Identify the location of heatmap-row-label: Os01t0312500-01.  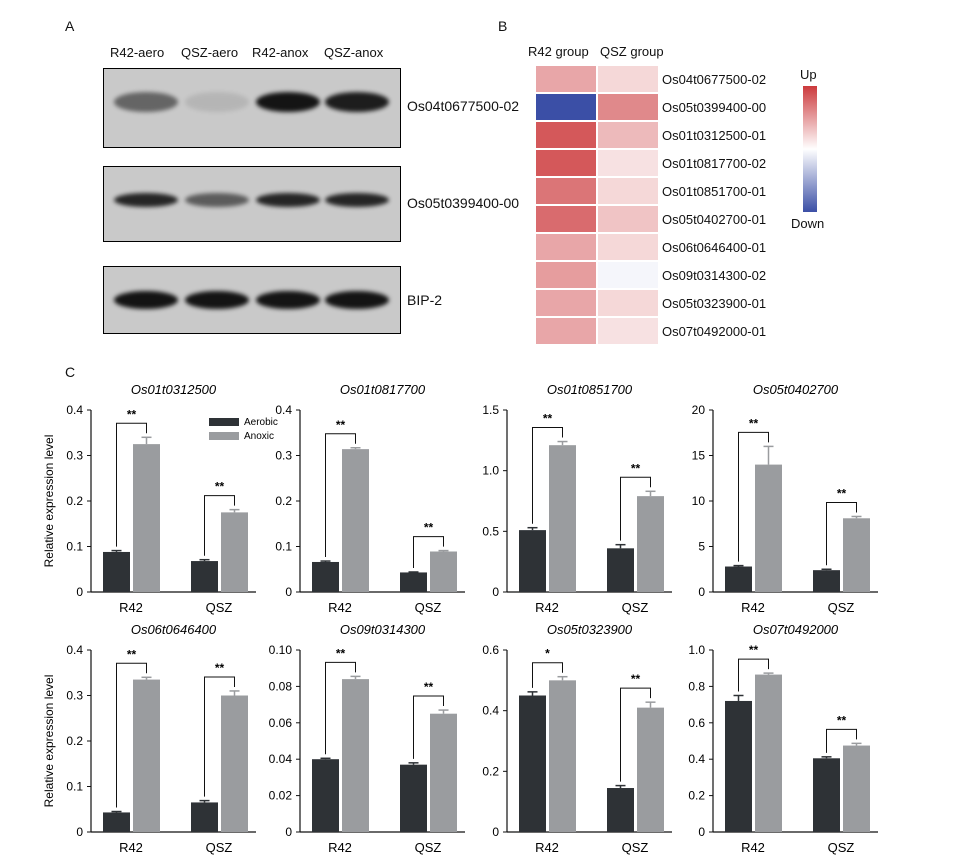
(714, 135).